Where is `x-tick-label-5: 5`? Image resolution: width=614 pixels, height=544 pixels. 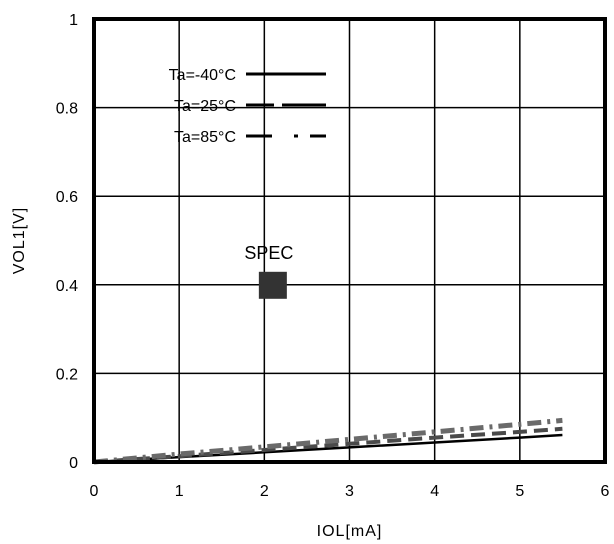 x-tick-label-5: 5 is located at coordinates (519, 491).